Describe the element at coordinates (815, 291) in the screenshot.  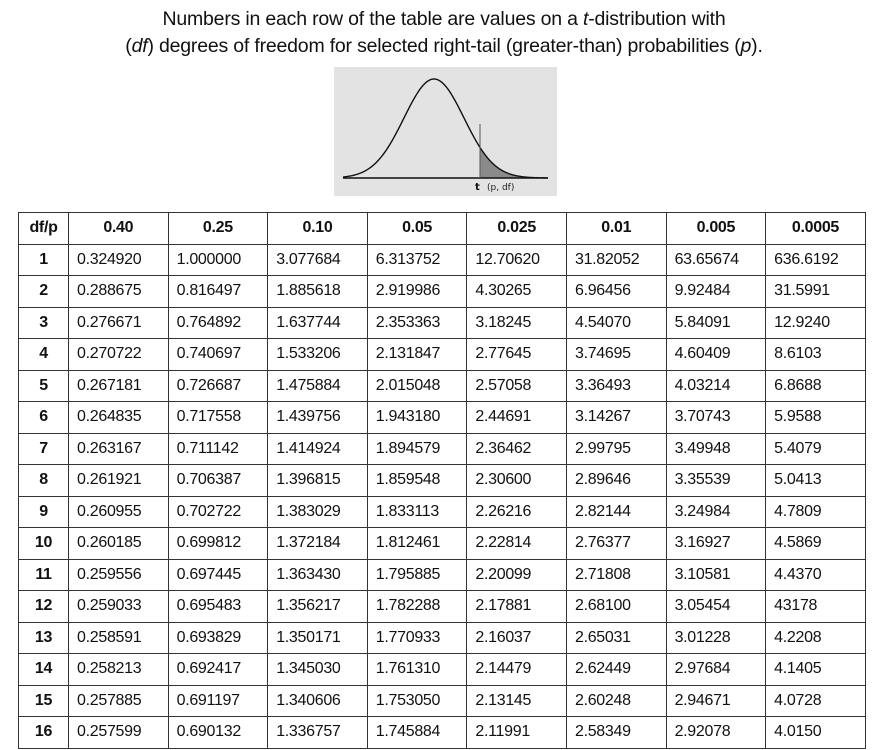
I see `value-cell: 31.5991` at that location.